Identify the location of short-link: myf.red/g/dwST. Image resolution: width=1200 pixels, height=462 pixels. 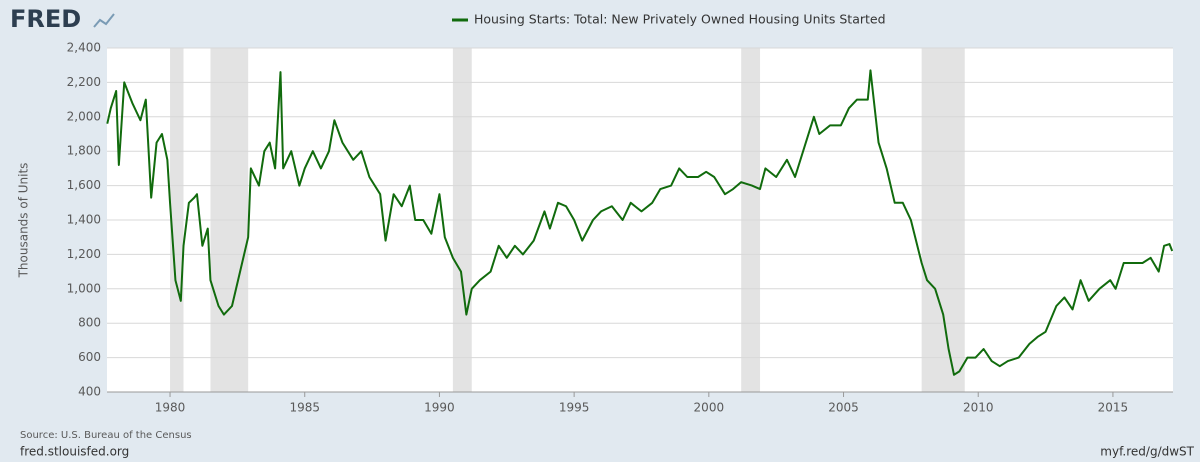
(1147, 452).